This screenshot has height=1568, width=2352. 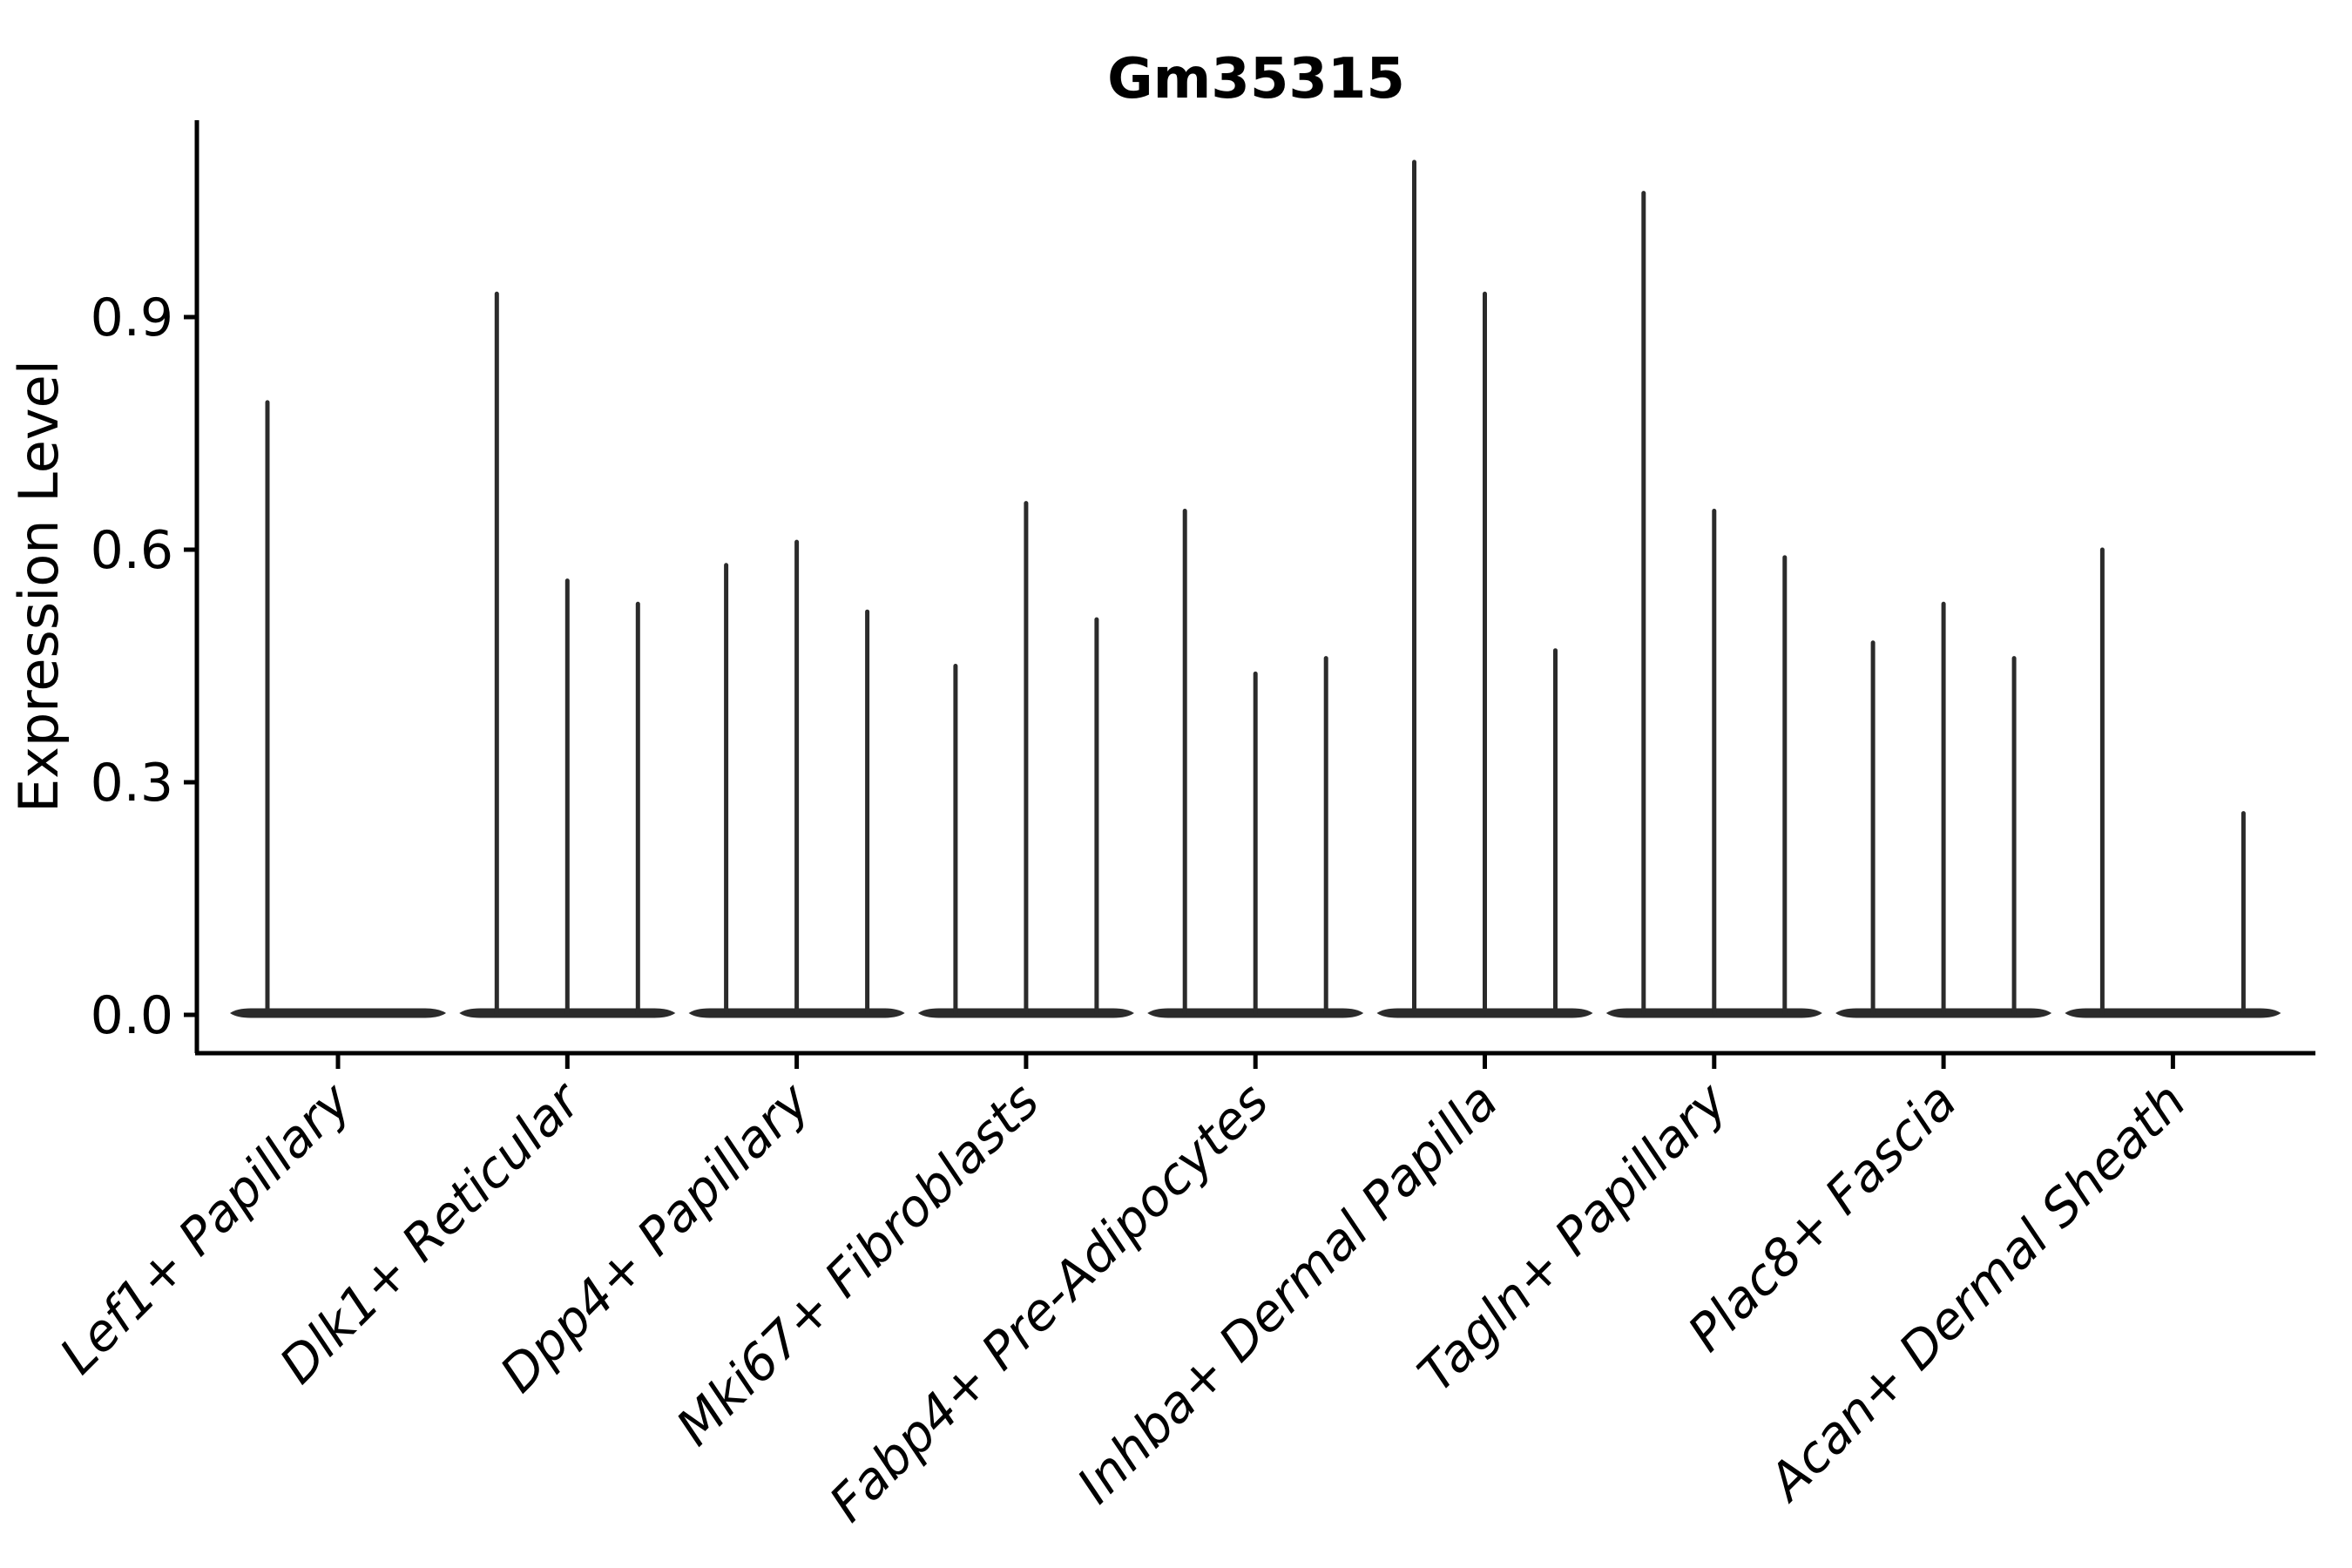 I want to click on x-tick-label: Inhba+ Dermal Papilla, so click(x=1287, y=1293).